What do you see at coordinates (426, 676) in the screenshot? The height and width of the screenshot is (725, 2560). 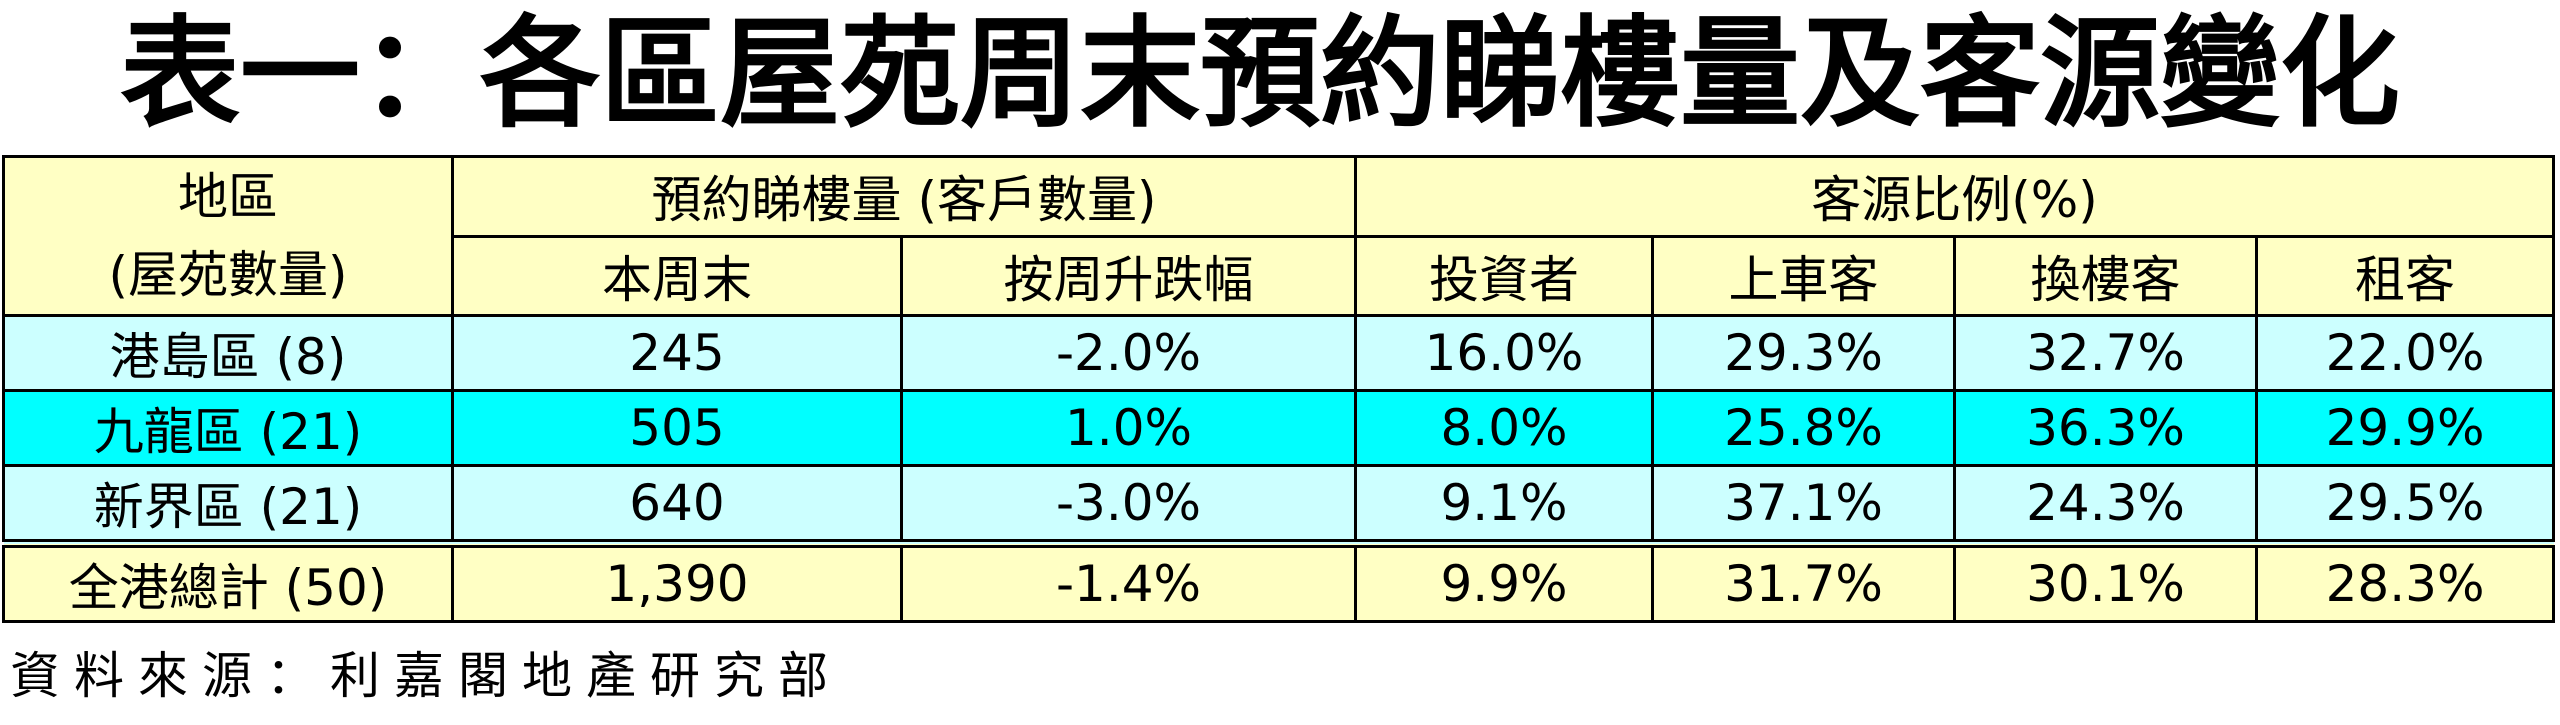 I see `source: 資料來源：利嘉閣地產研究部` at bounding box center [426, 676].